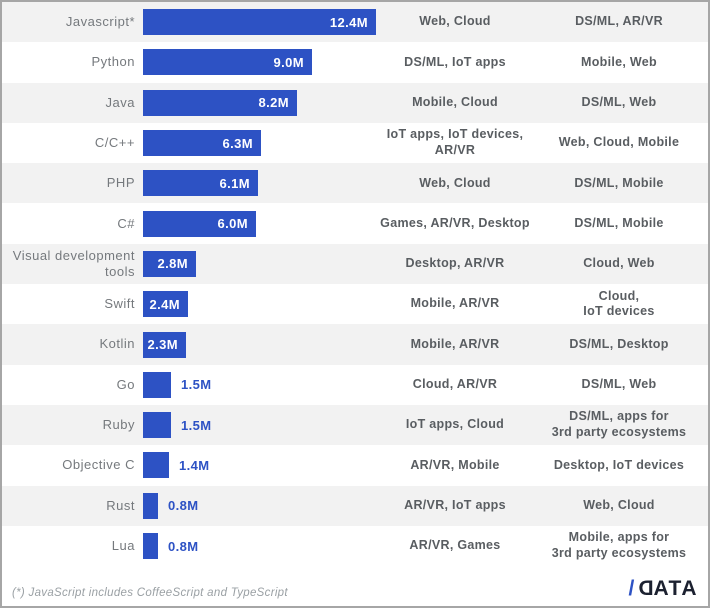 This screenshot has height=608, width=710. Describe the element at coordinates (258, 465) in the screenshot. I see `bar-cell: 1.4M` at that location.